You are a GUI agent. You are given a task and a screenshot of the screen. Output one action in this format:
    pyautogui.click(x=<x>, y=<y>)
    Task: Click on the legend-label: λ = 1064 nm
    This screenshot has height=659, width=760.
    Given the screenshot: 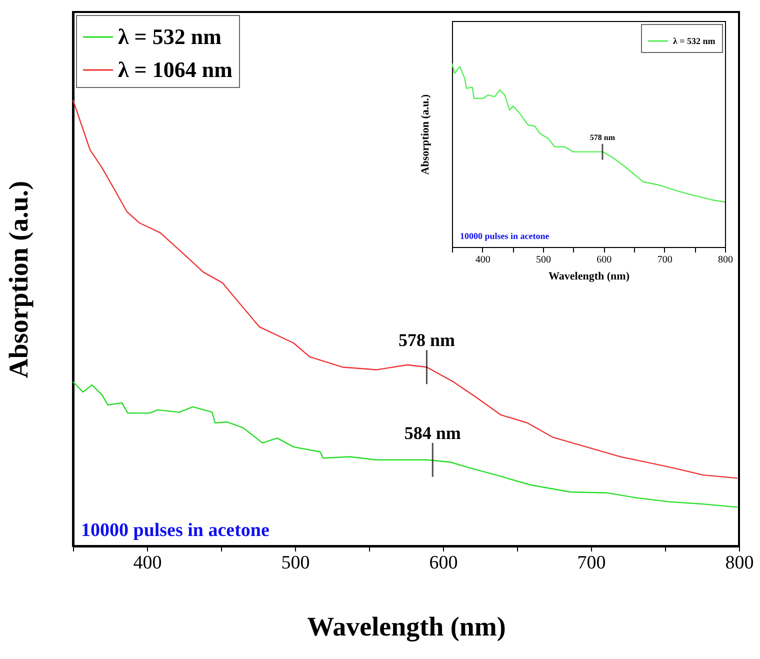 What is the action you would take?
    pyautogui.click(x=175, y=69)
    